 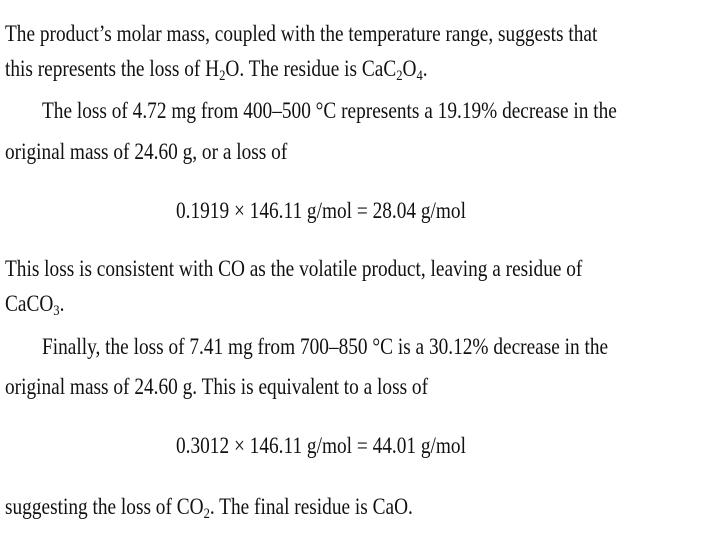 What do you see at coordinates (311, 506) in the screenshot?
I see `text-run: . The final residue is CaO.` at bounding box center [311, 506].